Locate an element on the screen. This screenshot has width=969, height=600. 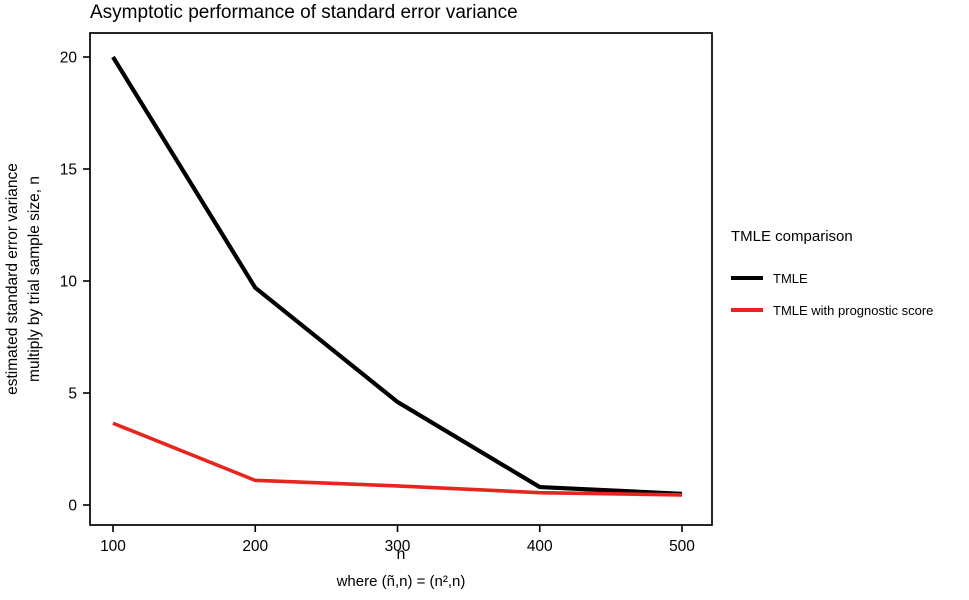
y-tick-label: 15 is located at coordinates (68, 170).